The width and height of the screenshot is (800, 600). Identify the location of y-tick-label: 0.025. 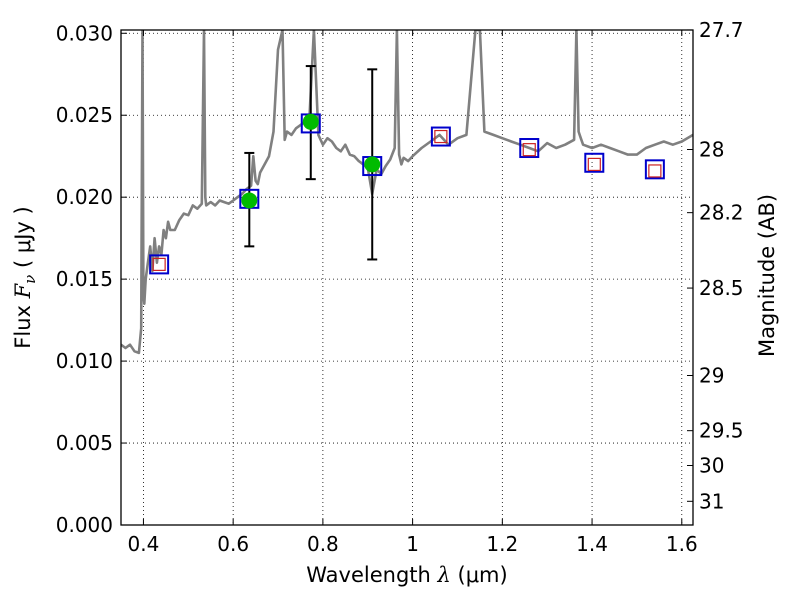
(84, 115).